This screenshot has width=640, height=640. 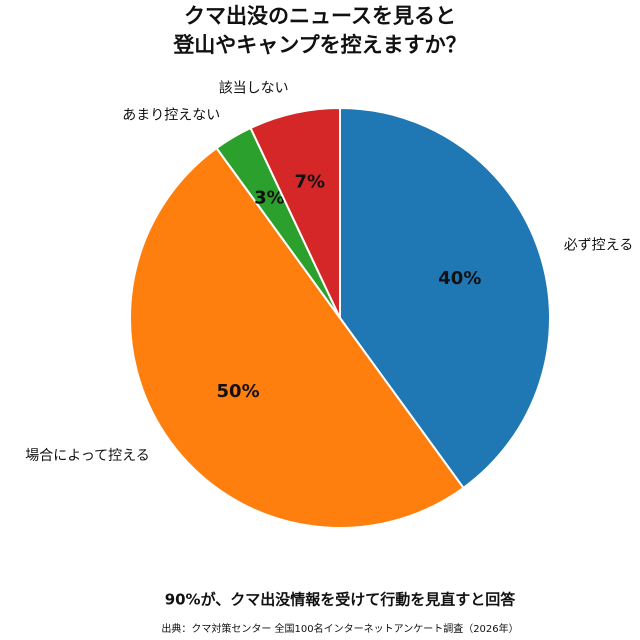 What do you see at coordinates (320, 16) in the screenshot?
I see `chart-title: クマ出没のニュースを見ると` at bounding box center [320, 16].